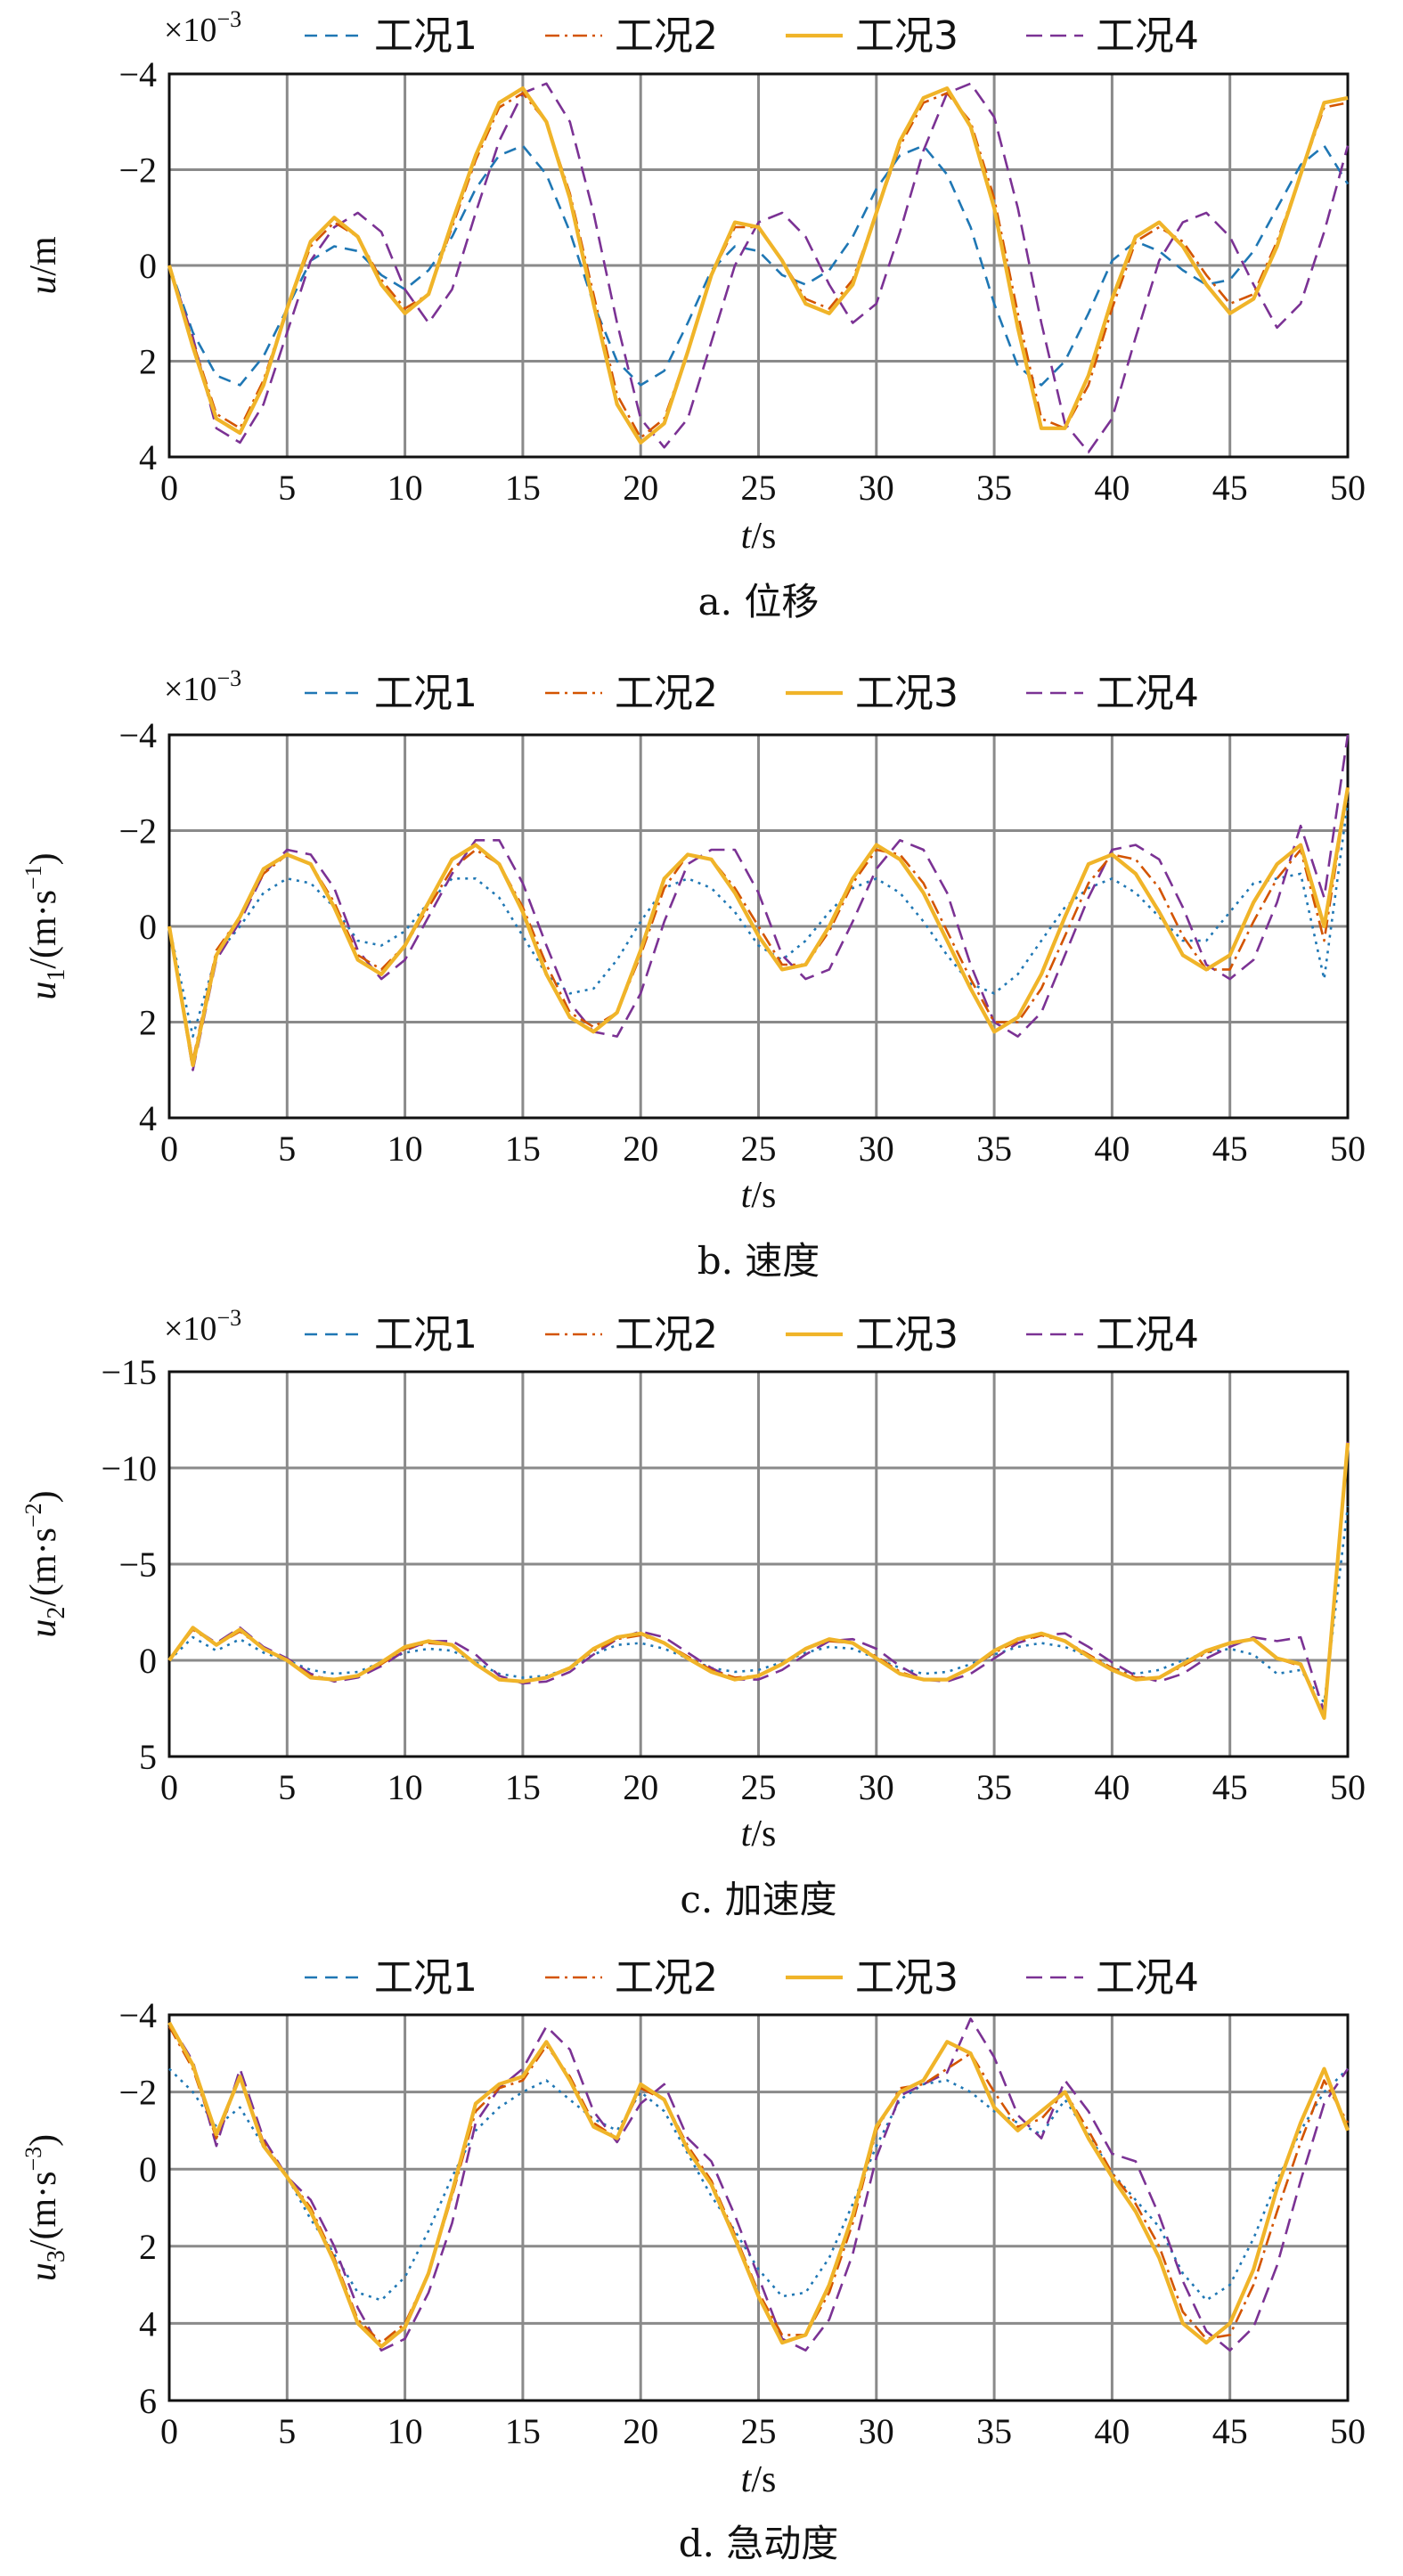  I want to click on y-tick-label: 6, so click(148, 2401).